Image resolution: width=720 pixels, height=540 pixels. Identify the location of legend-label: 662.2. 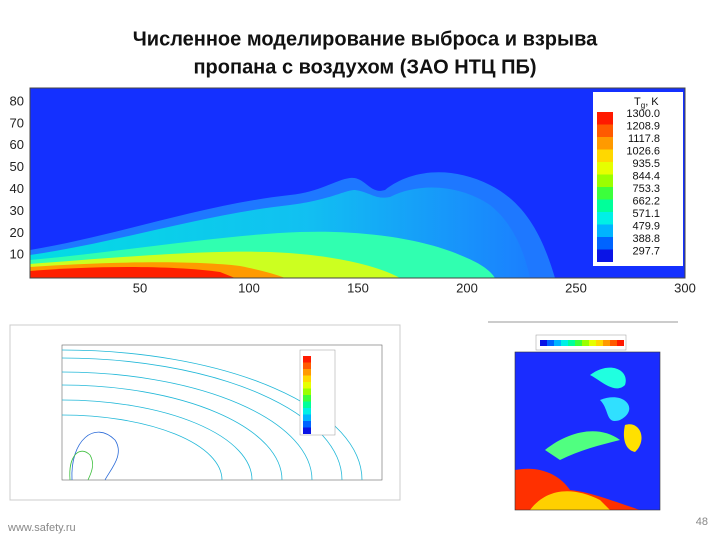
(646, 201).